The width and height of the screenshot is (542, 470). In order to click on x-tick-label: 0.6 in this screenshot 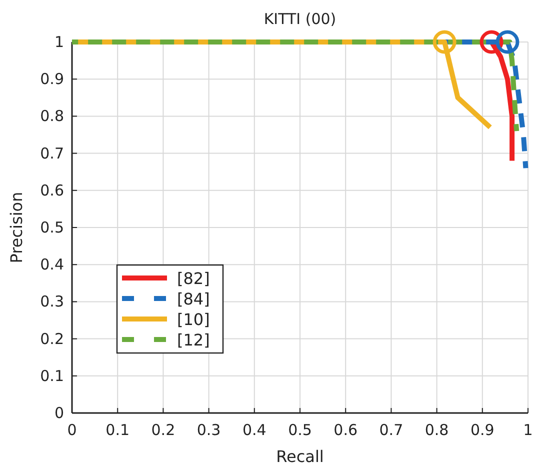, I will do `click(346, 430)`.